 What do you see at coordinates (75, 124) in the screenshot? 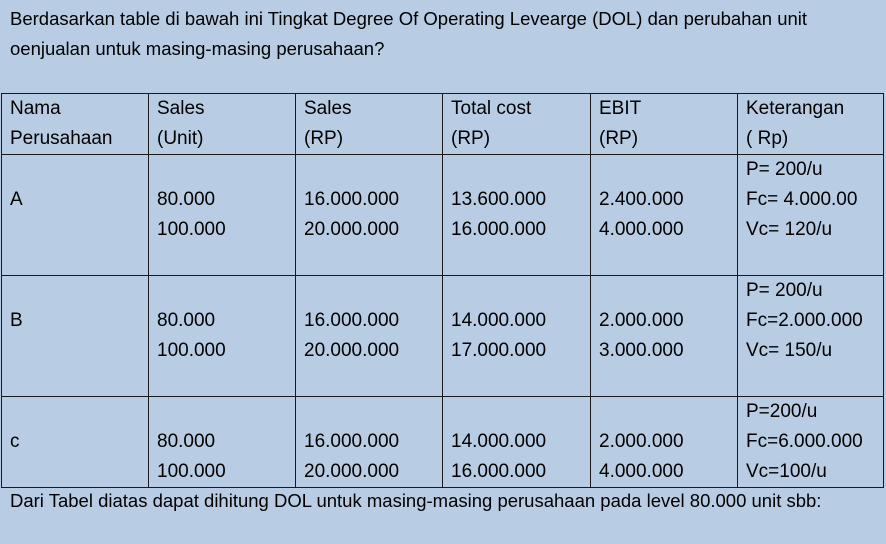
I see `header-nama-perusahaan: Nama Perusahaan` at bounding box center [75, 124].